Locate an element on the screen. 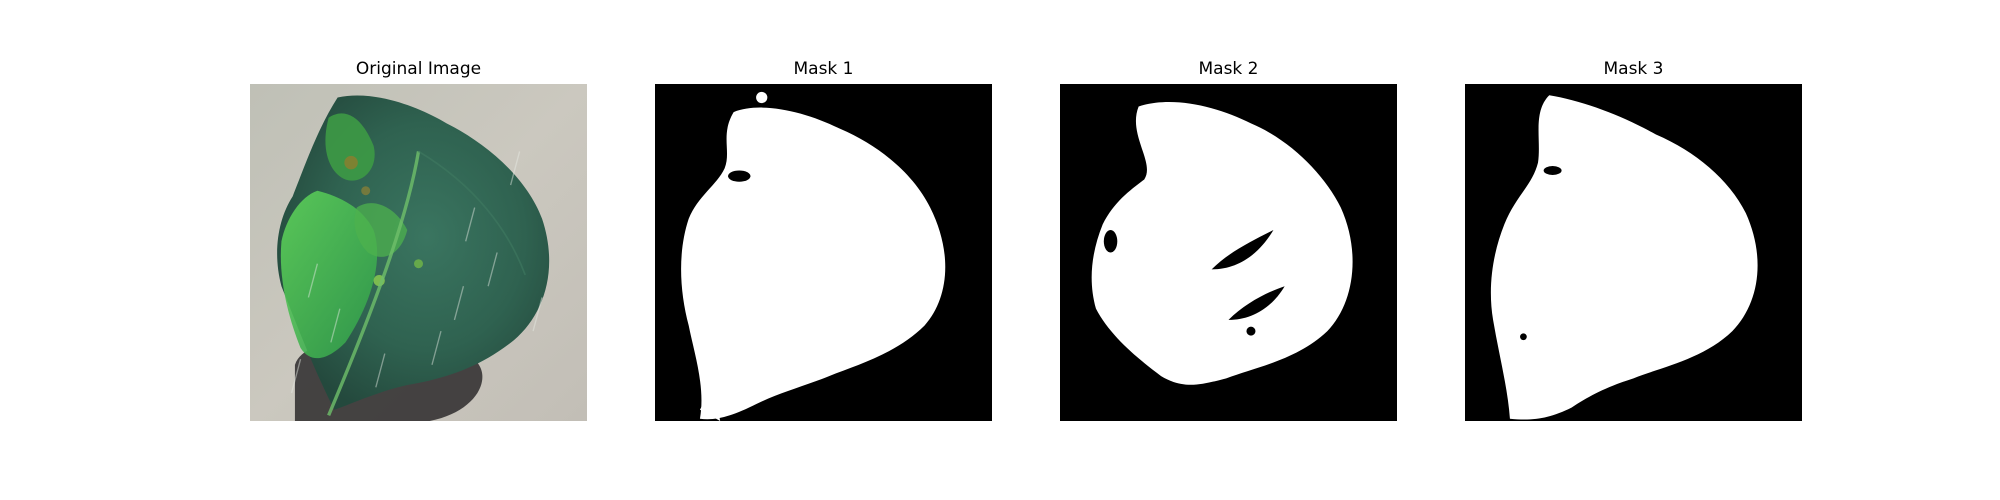 Image resolution: width=2000 pixels, height=500 pixels. panel-mask-3: Mask 3 is located at coordinates (1633, 238).